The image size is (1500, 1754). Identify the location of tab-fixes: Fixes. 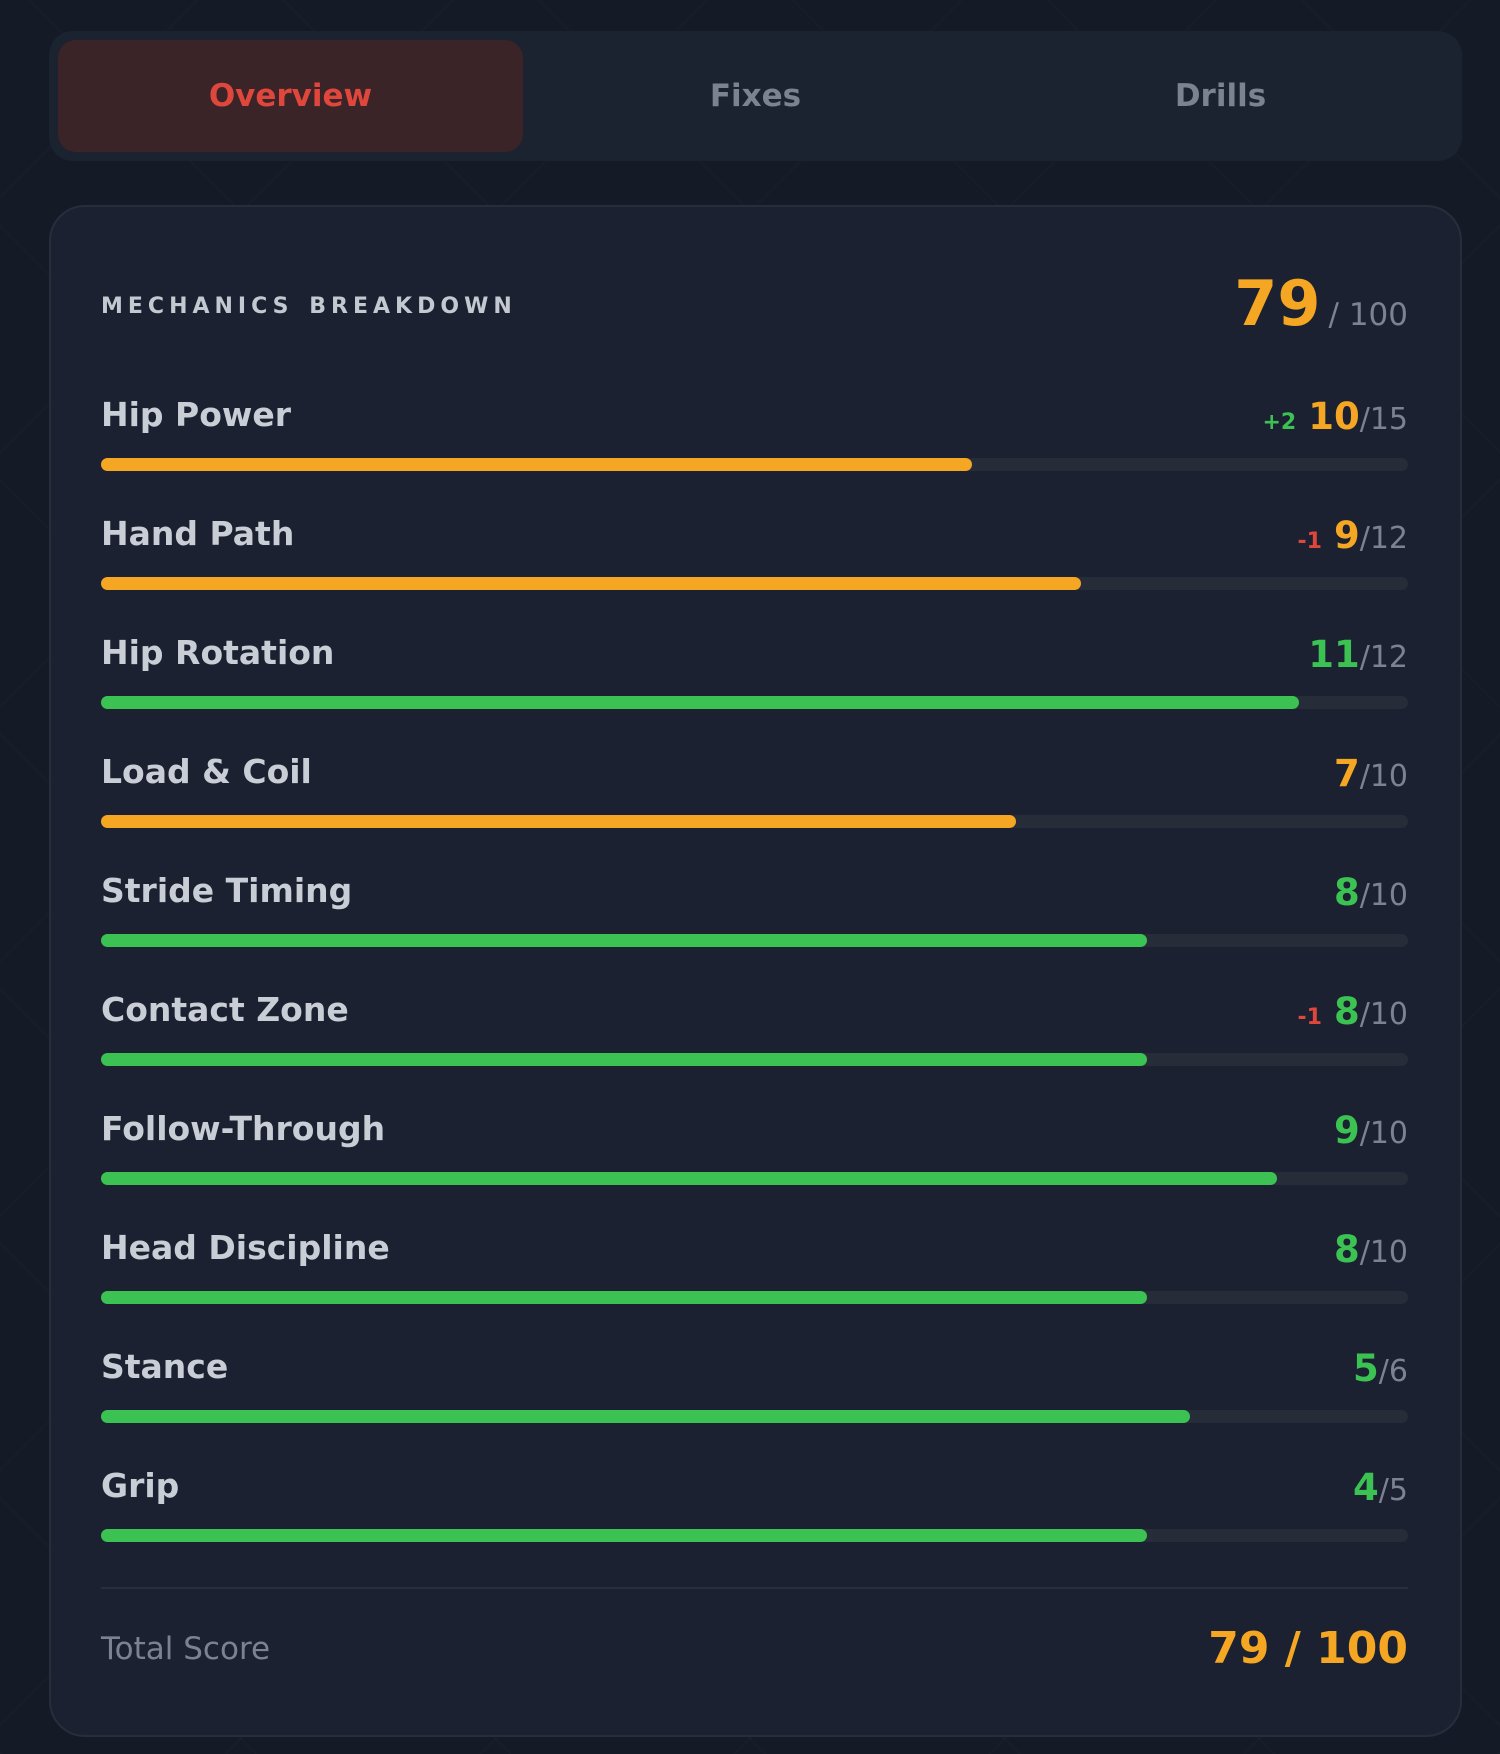
(755, 96).